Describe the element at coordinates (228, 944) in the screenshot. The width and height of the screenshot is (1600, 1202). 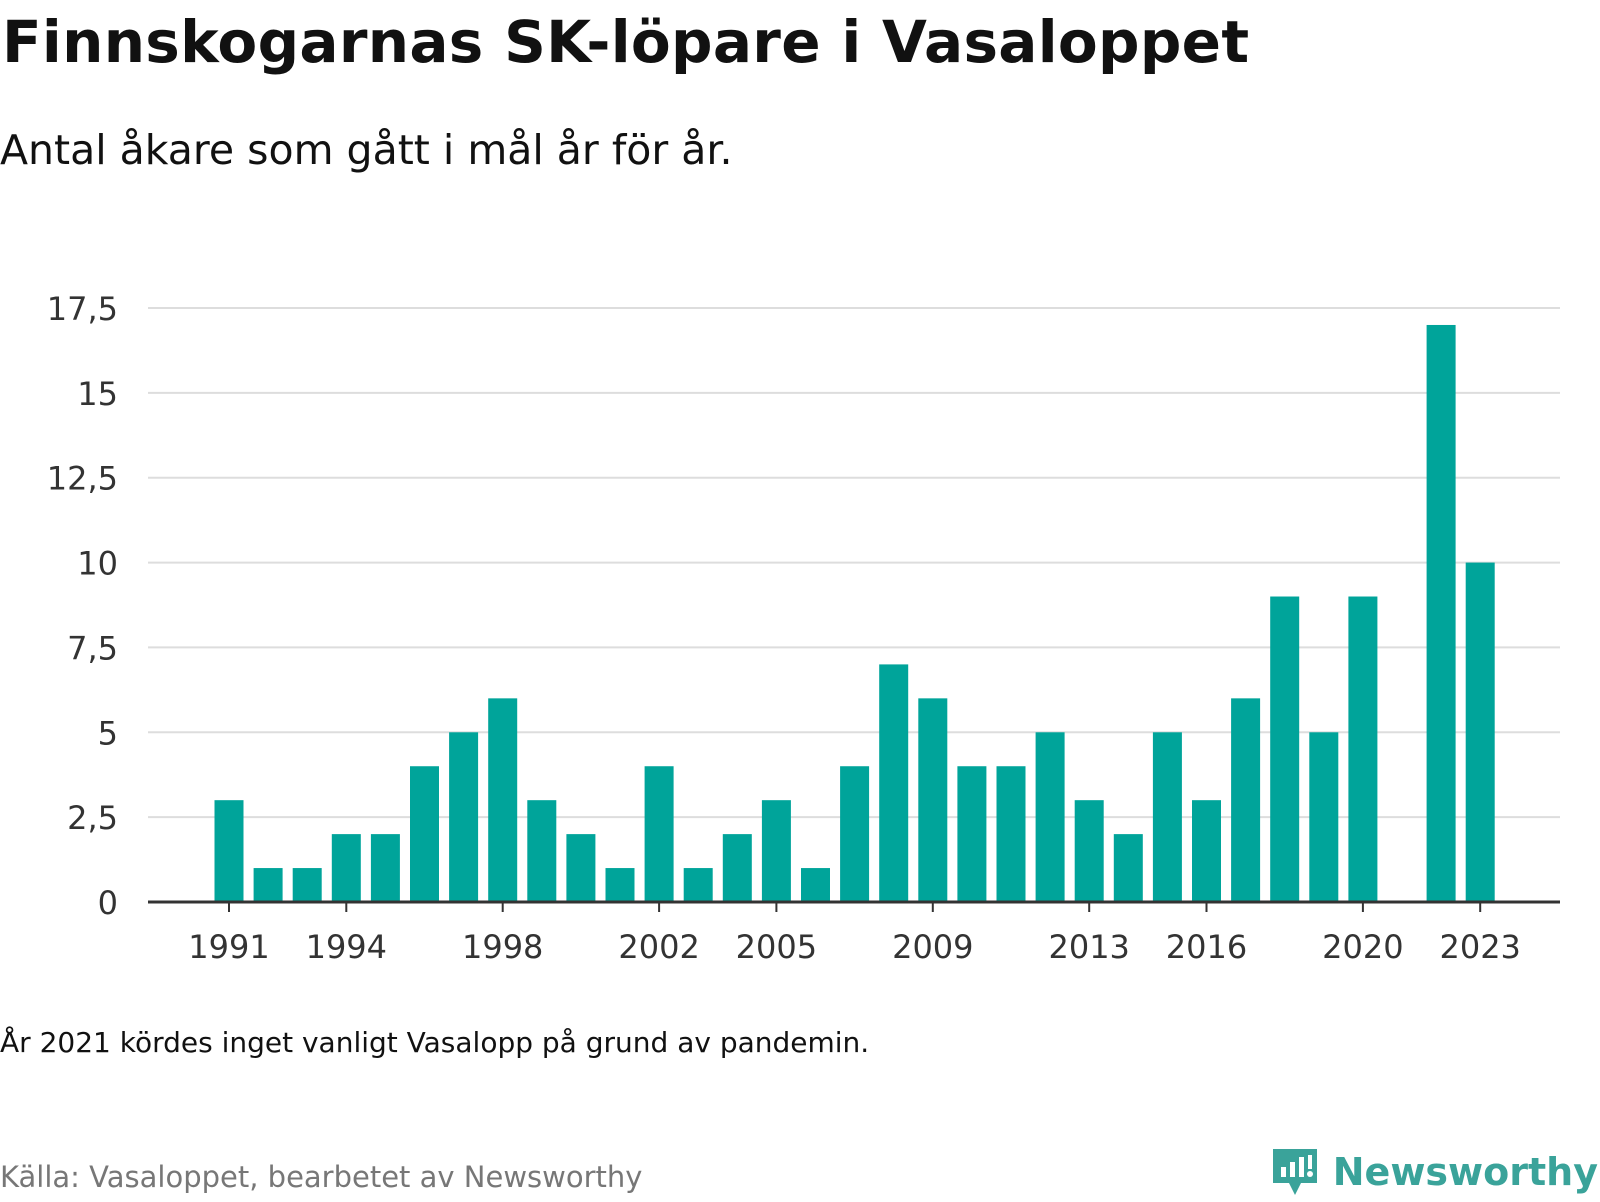
I see `x-tick-label: 1991` at that location.